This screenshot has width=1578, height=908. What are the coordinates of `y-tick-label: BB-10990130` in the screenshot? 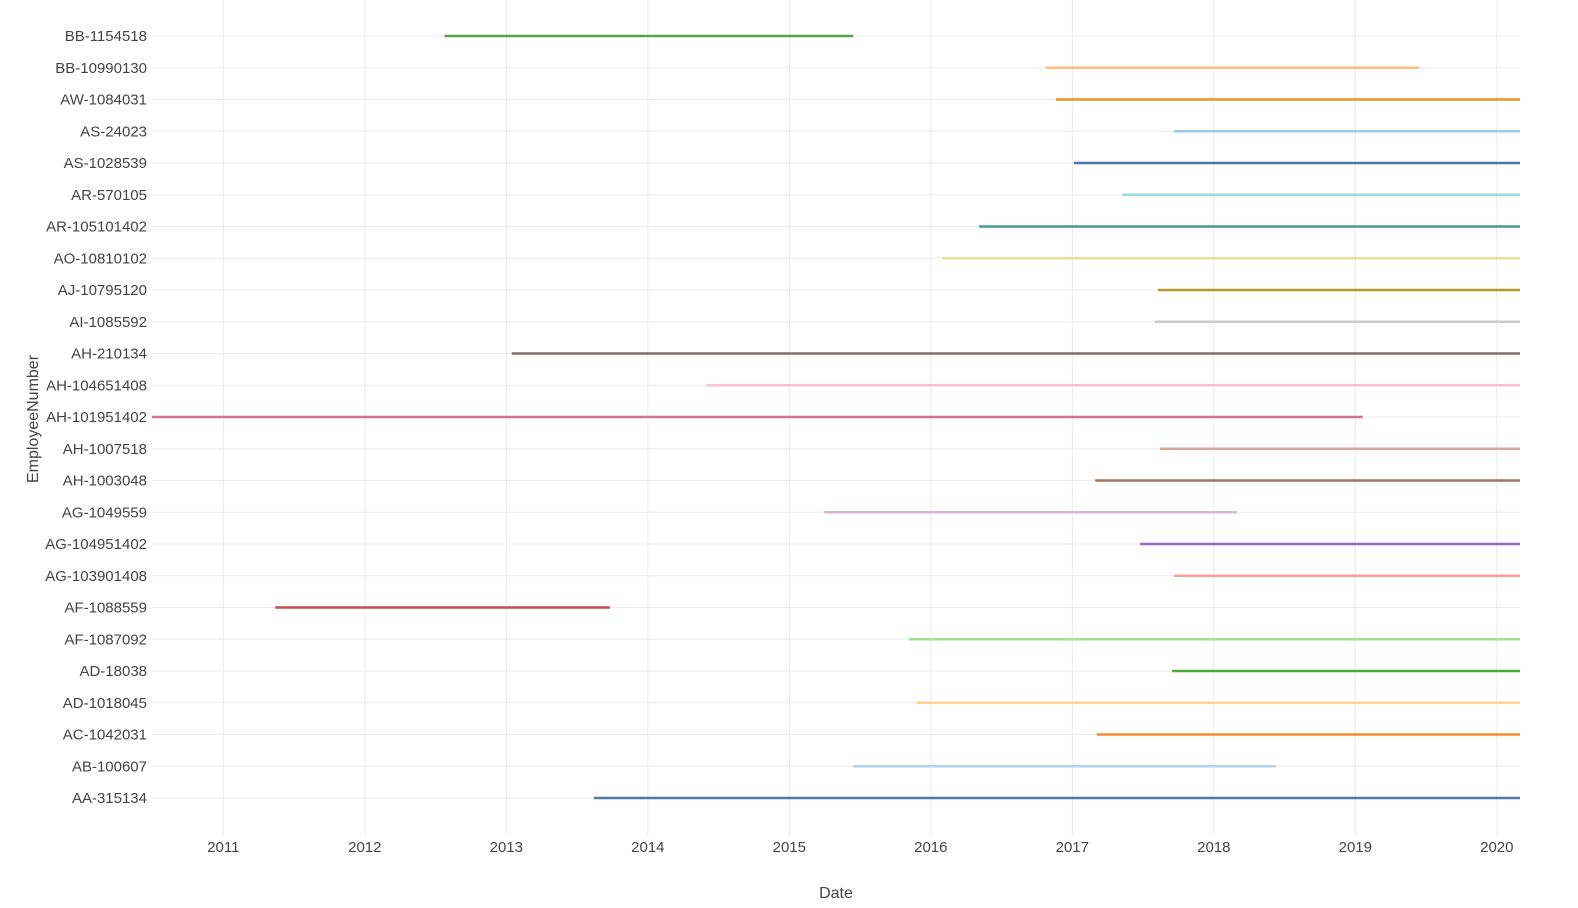 It's located at (101, 68).